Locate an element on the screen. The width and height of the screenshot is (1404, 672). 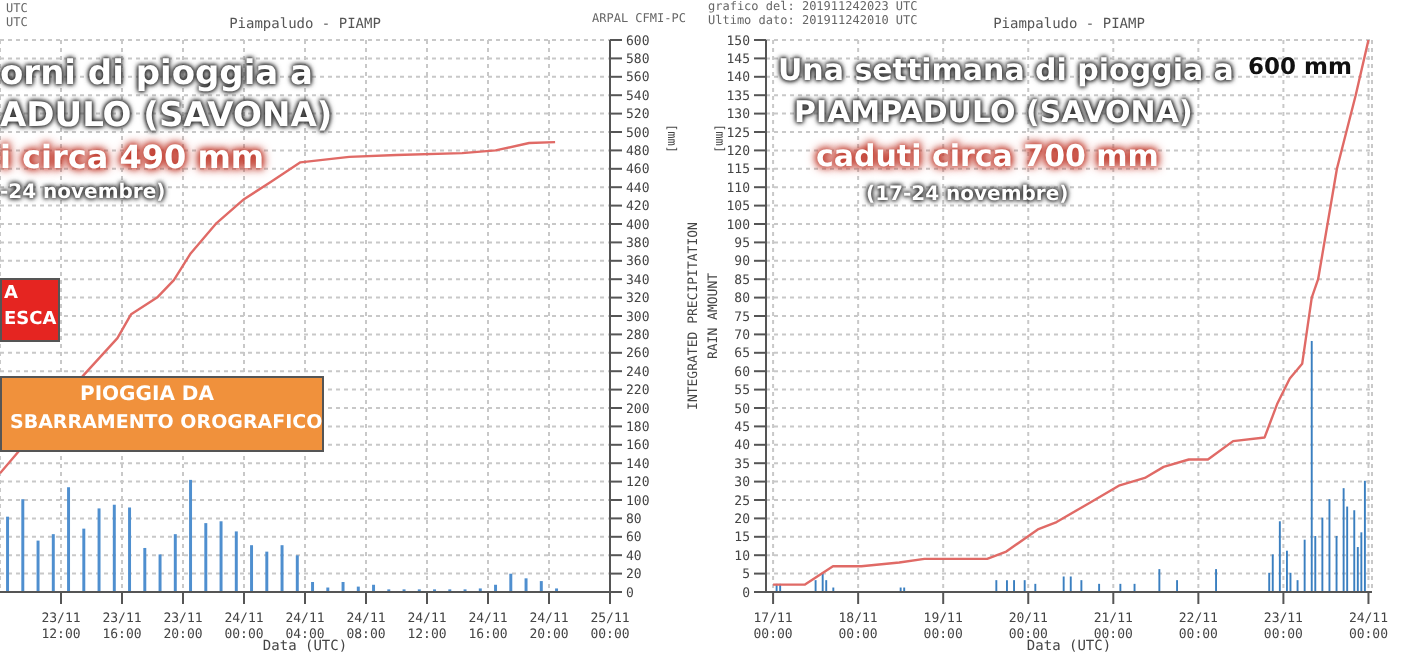
annotation: 600 mm is located at coordinates (1300, 66).